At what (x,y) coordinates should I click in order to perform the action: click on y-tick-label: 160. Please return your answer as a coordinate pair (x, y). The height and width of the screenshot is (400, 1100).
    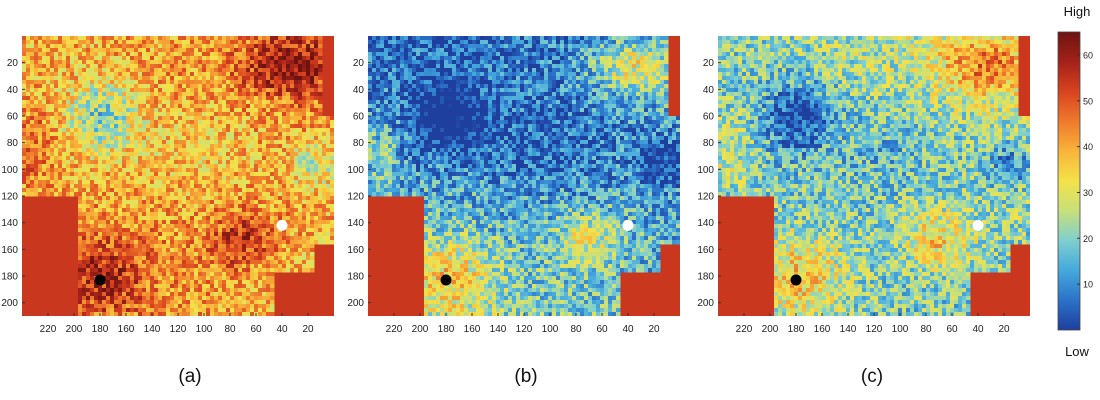
    Looking at the image, I should click on (9, 250).